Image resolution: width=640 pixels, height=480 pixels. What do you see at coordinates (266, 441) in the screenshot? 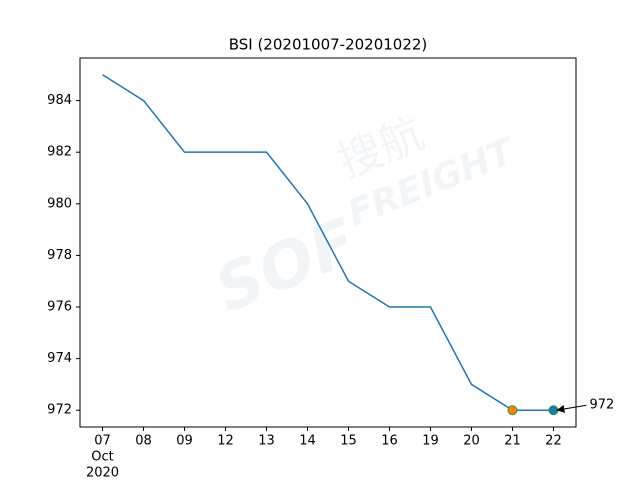
I see `x-tick-label: 13` at bounding box center [266, 441].